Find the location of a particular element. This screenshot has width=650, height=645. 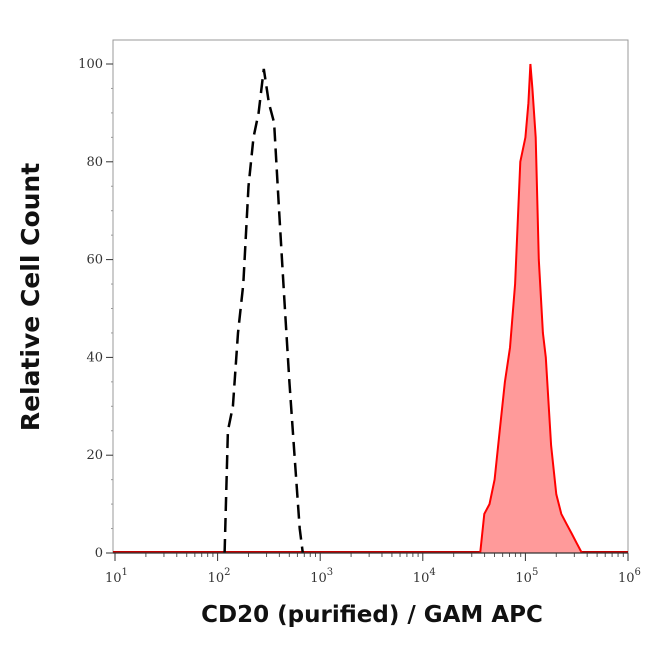

sample-histogram-line is located at coordinates (531, 308).